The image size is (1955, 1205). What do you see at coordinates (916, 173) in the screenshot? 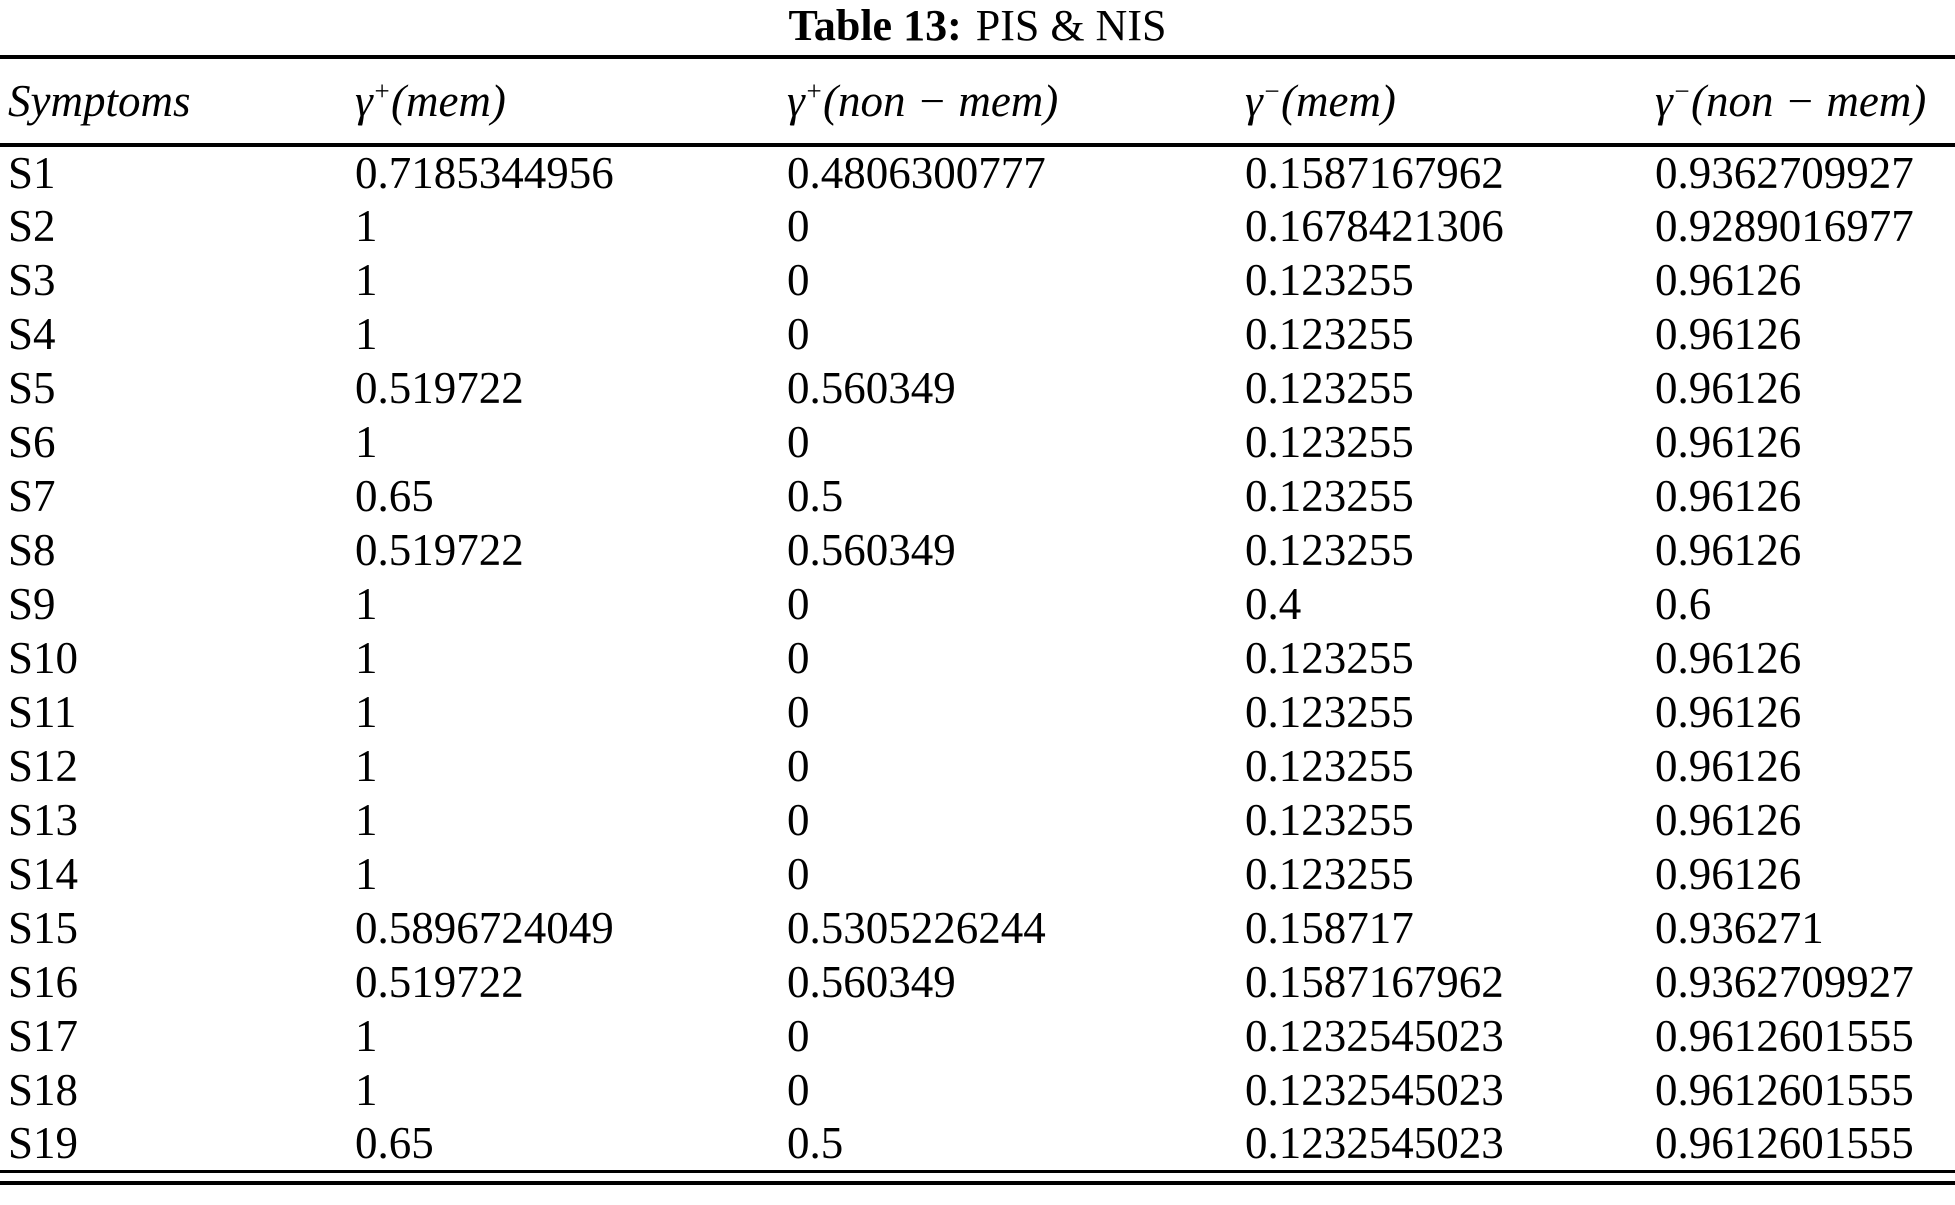
I see `value-cell: 0.4806300777` at bounding box center [916, 173].